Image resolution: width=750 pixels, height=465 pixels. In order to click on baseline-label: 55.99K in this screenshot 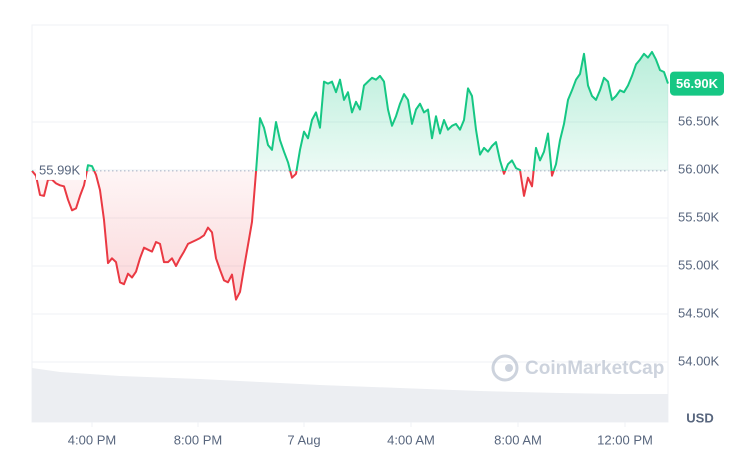, I will do `click(60, 169)`.